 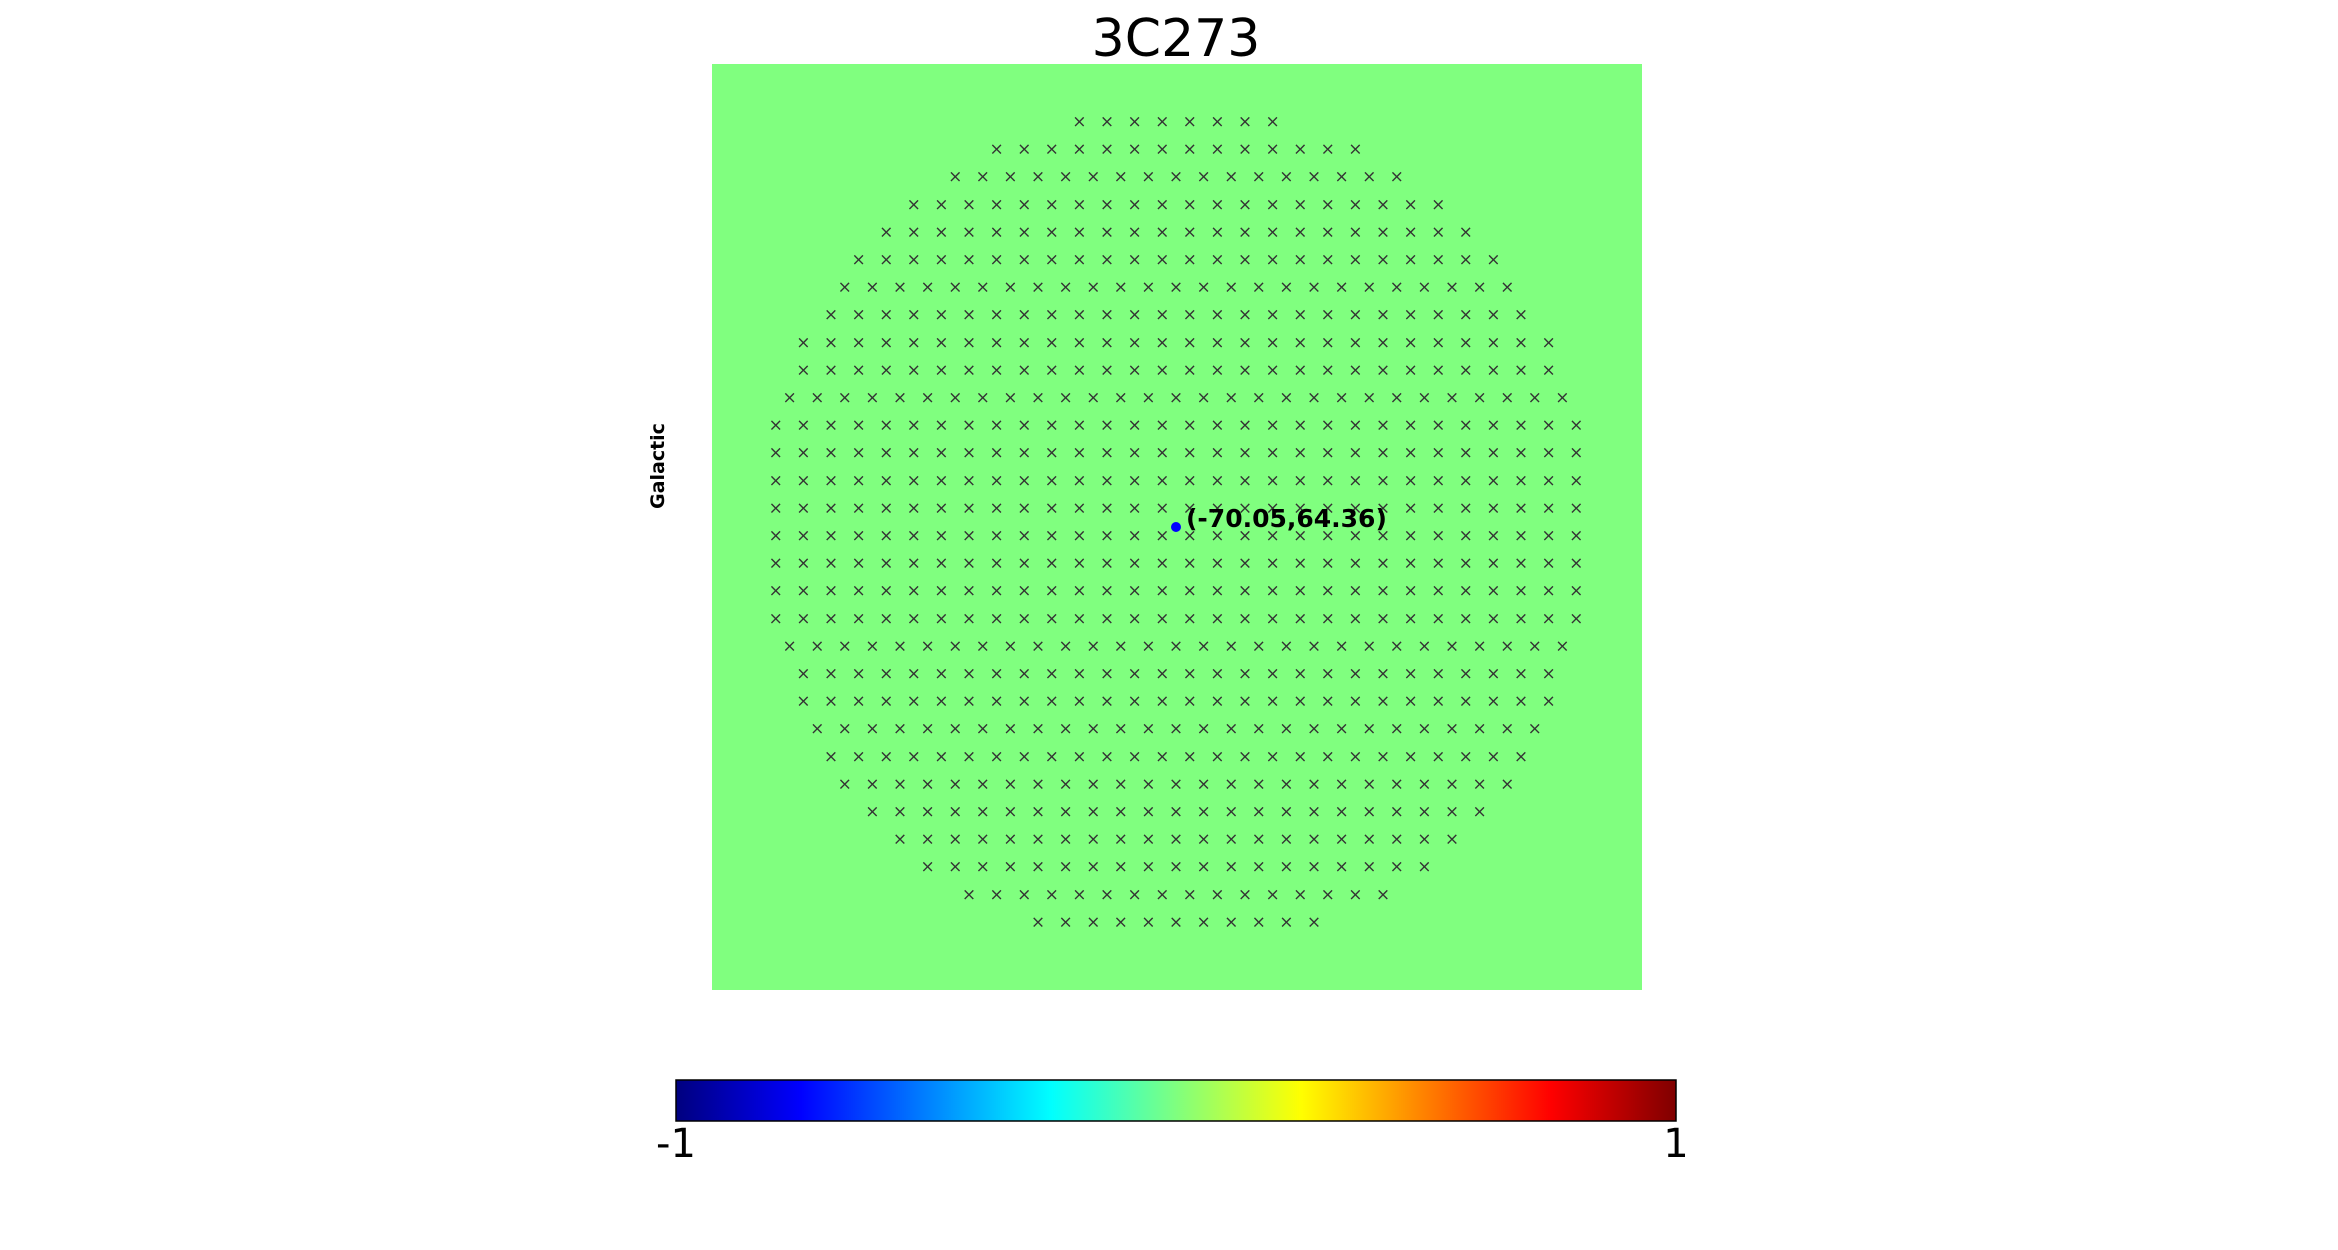 I want to click on colorbar, so click(x=1176, y=1100).